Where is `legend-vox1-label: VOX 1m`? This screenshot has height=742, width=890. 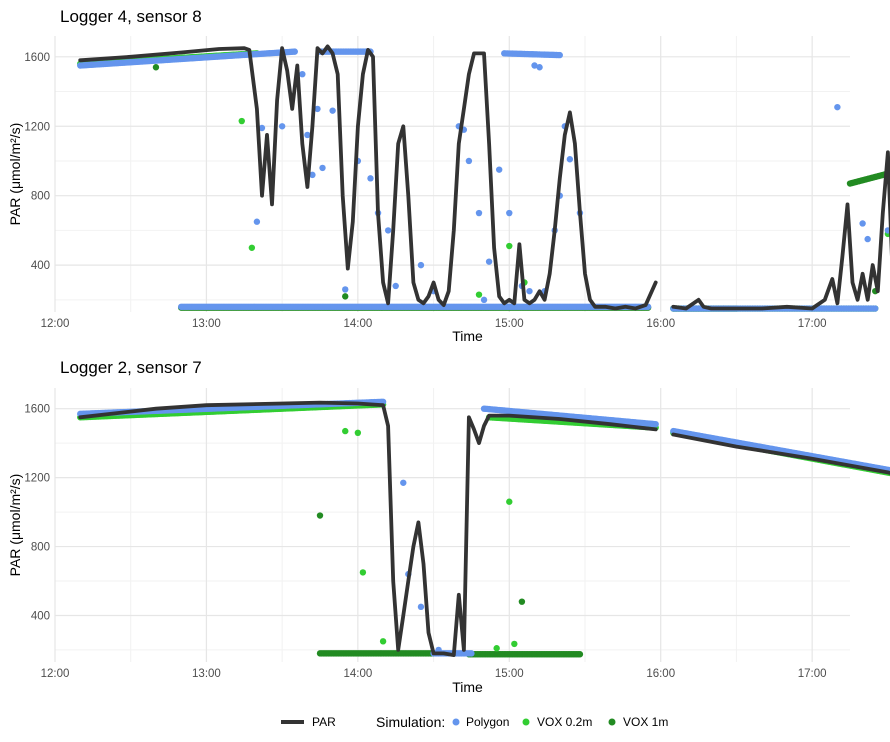
legend-vox1-label: VOX 1m is located at coordinates (645, 722).